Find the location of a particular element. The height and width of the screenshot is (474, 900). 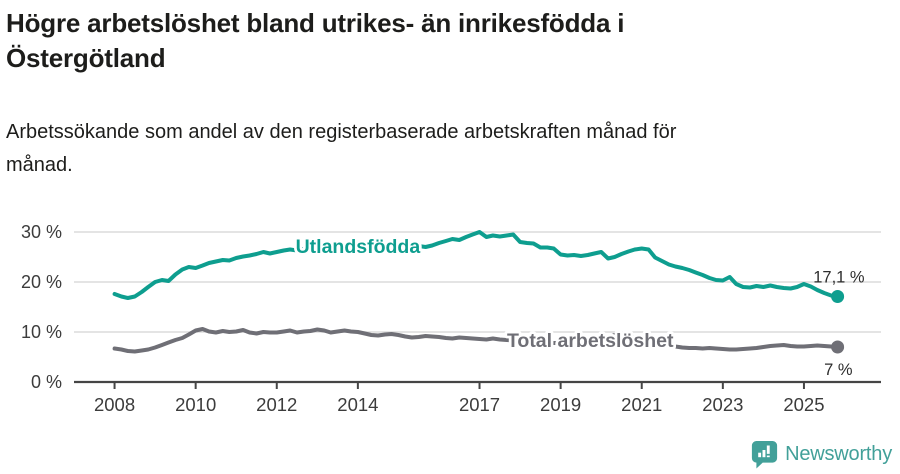

series-label-utlandsfodda: Utlandsfödda is located at coordinates (358, 247).